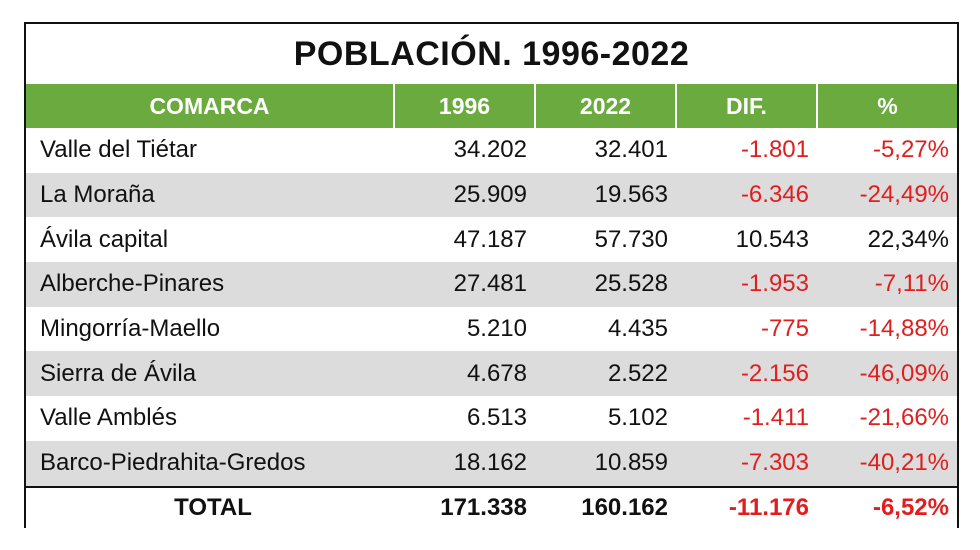 This screenshot has width=980, height=550. What do you see at coordinates (210, 240) in the screenshot?
I see `cell-comarca: Ávila capital` at bounding box center [210, 240].